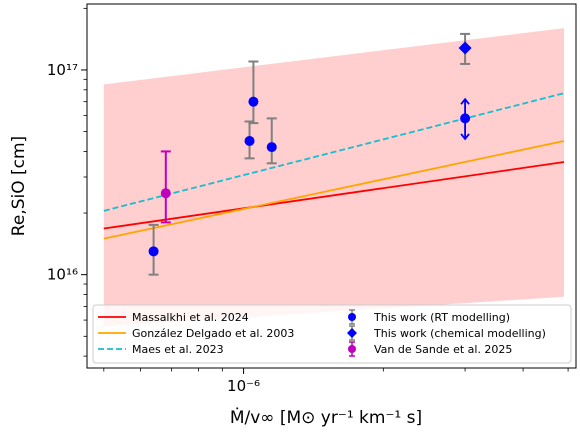  What do you see at coordinates (62, 275) in the screenshot?
I see `y-tick-label-0: 10¹⁶` at bounding box center [62, 275].